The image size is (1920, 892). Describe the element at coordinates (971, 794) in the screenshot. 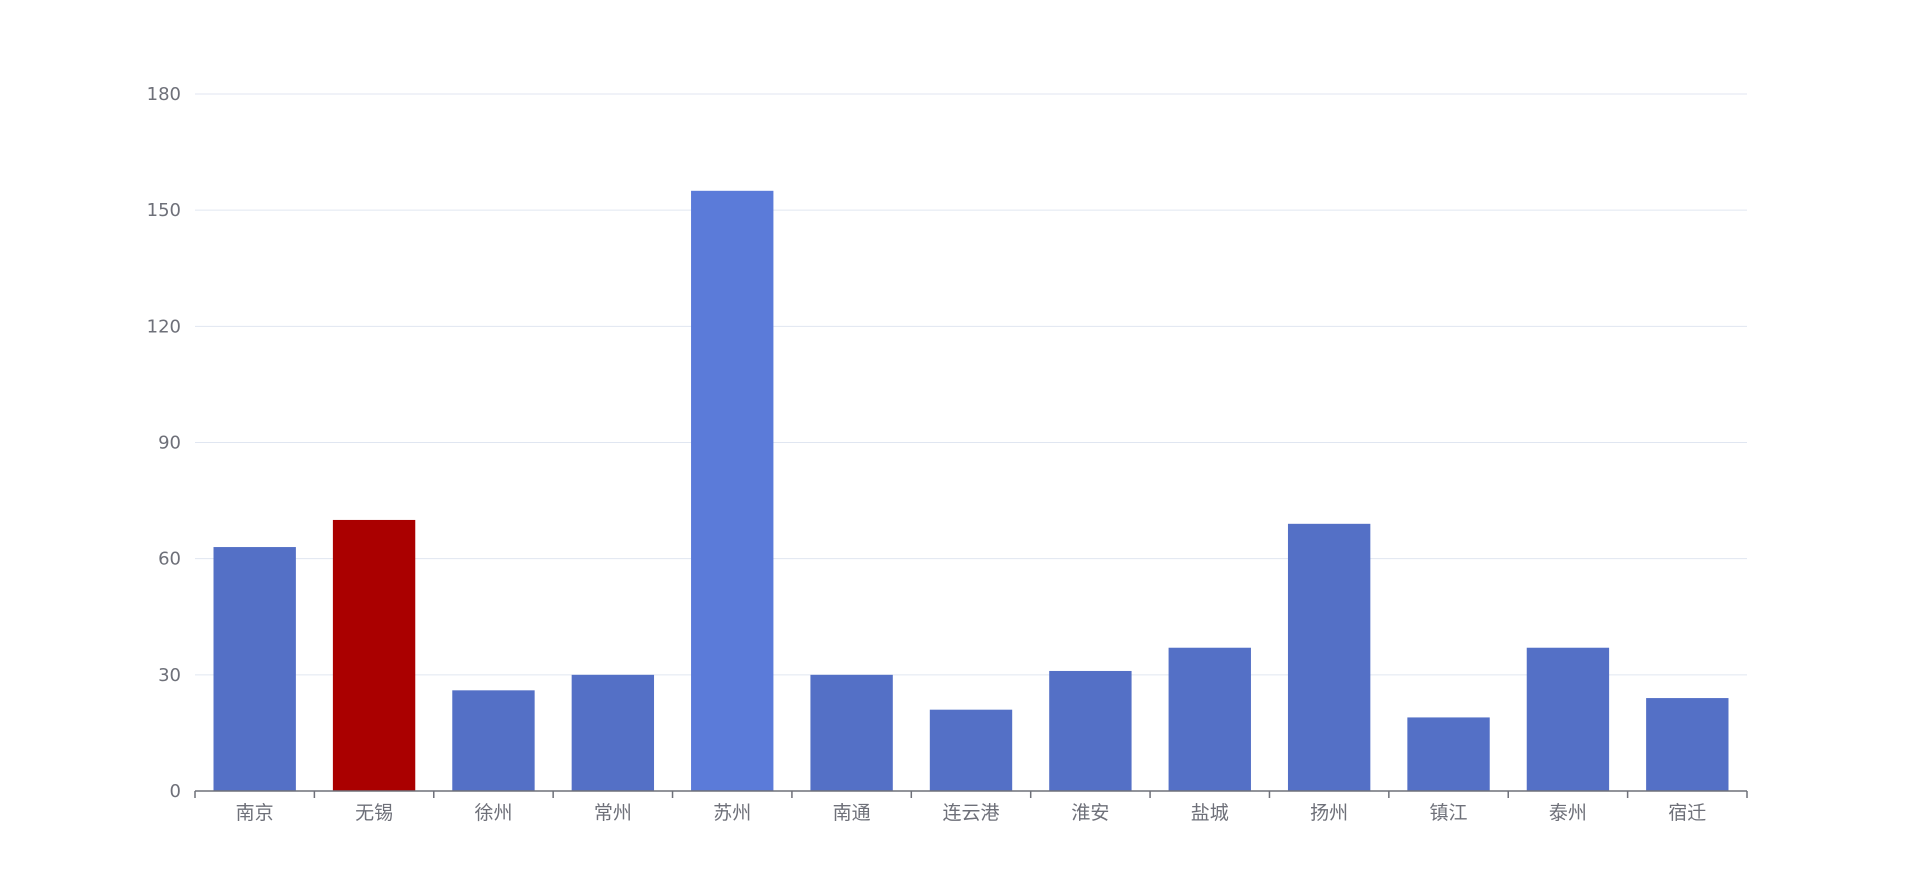

I see `axis-layer` at that location.